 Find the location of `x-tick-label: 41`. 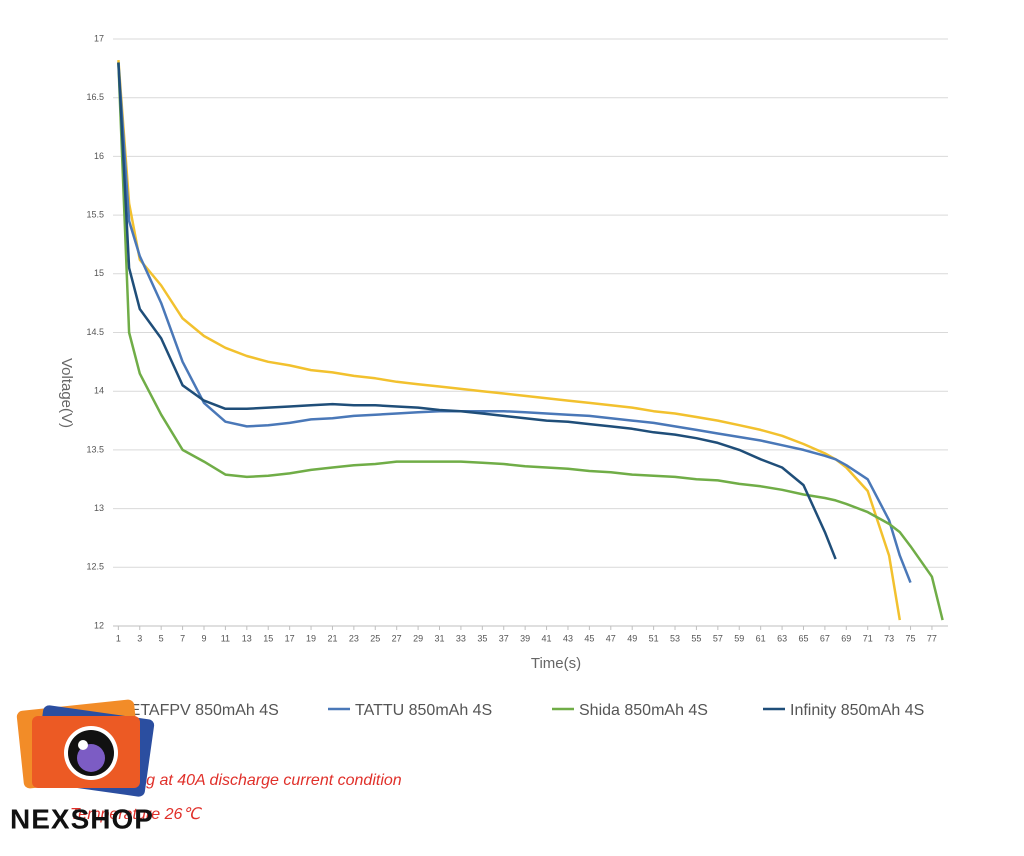

x-tick-label: 41 is located at coordinates (547, 638).